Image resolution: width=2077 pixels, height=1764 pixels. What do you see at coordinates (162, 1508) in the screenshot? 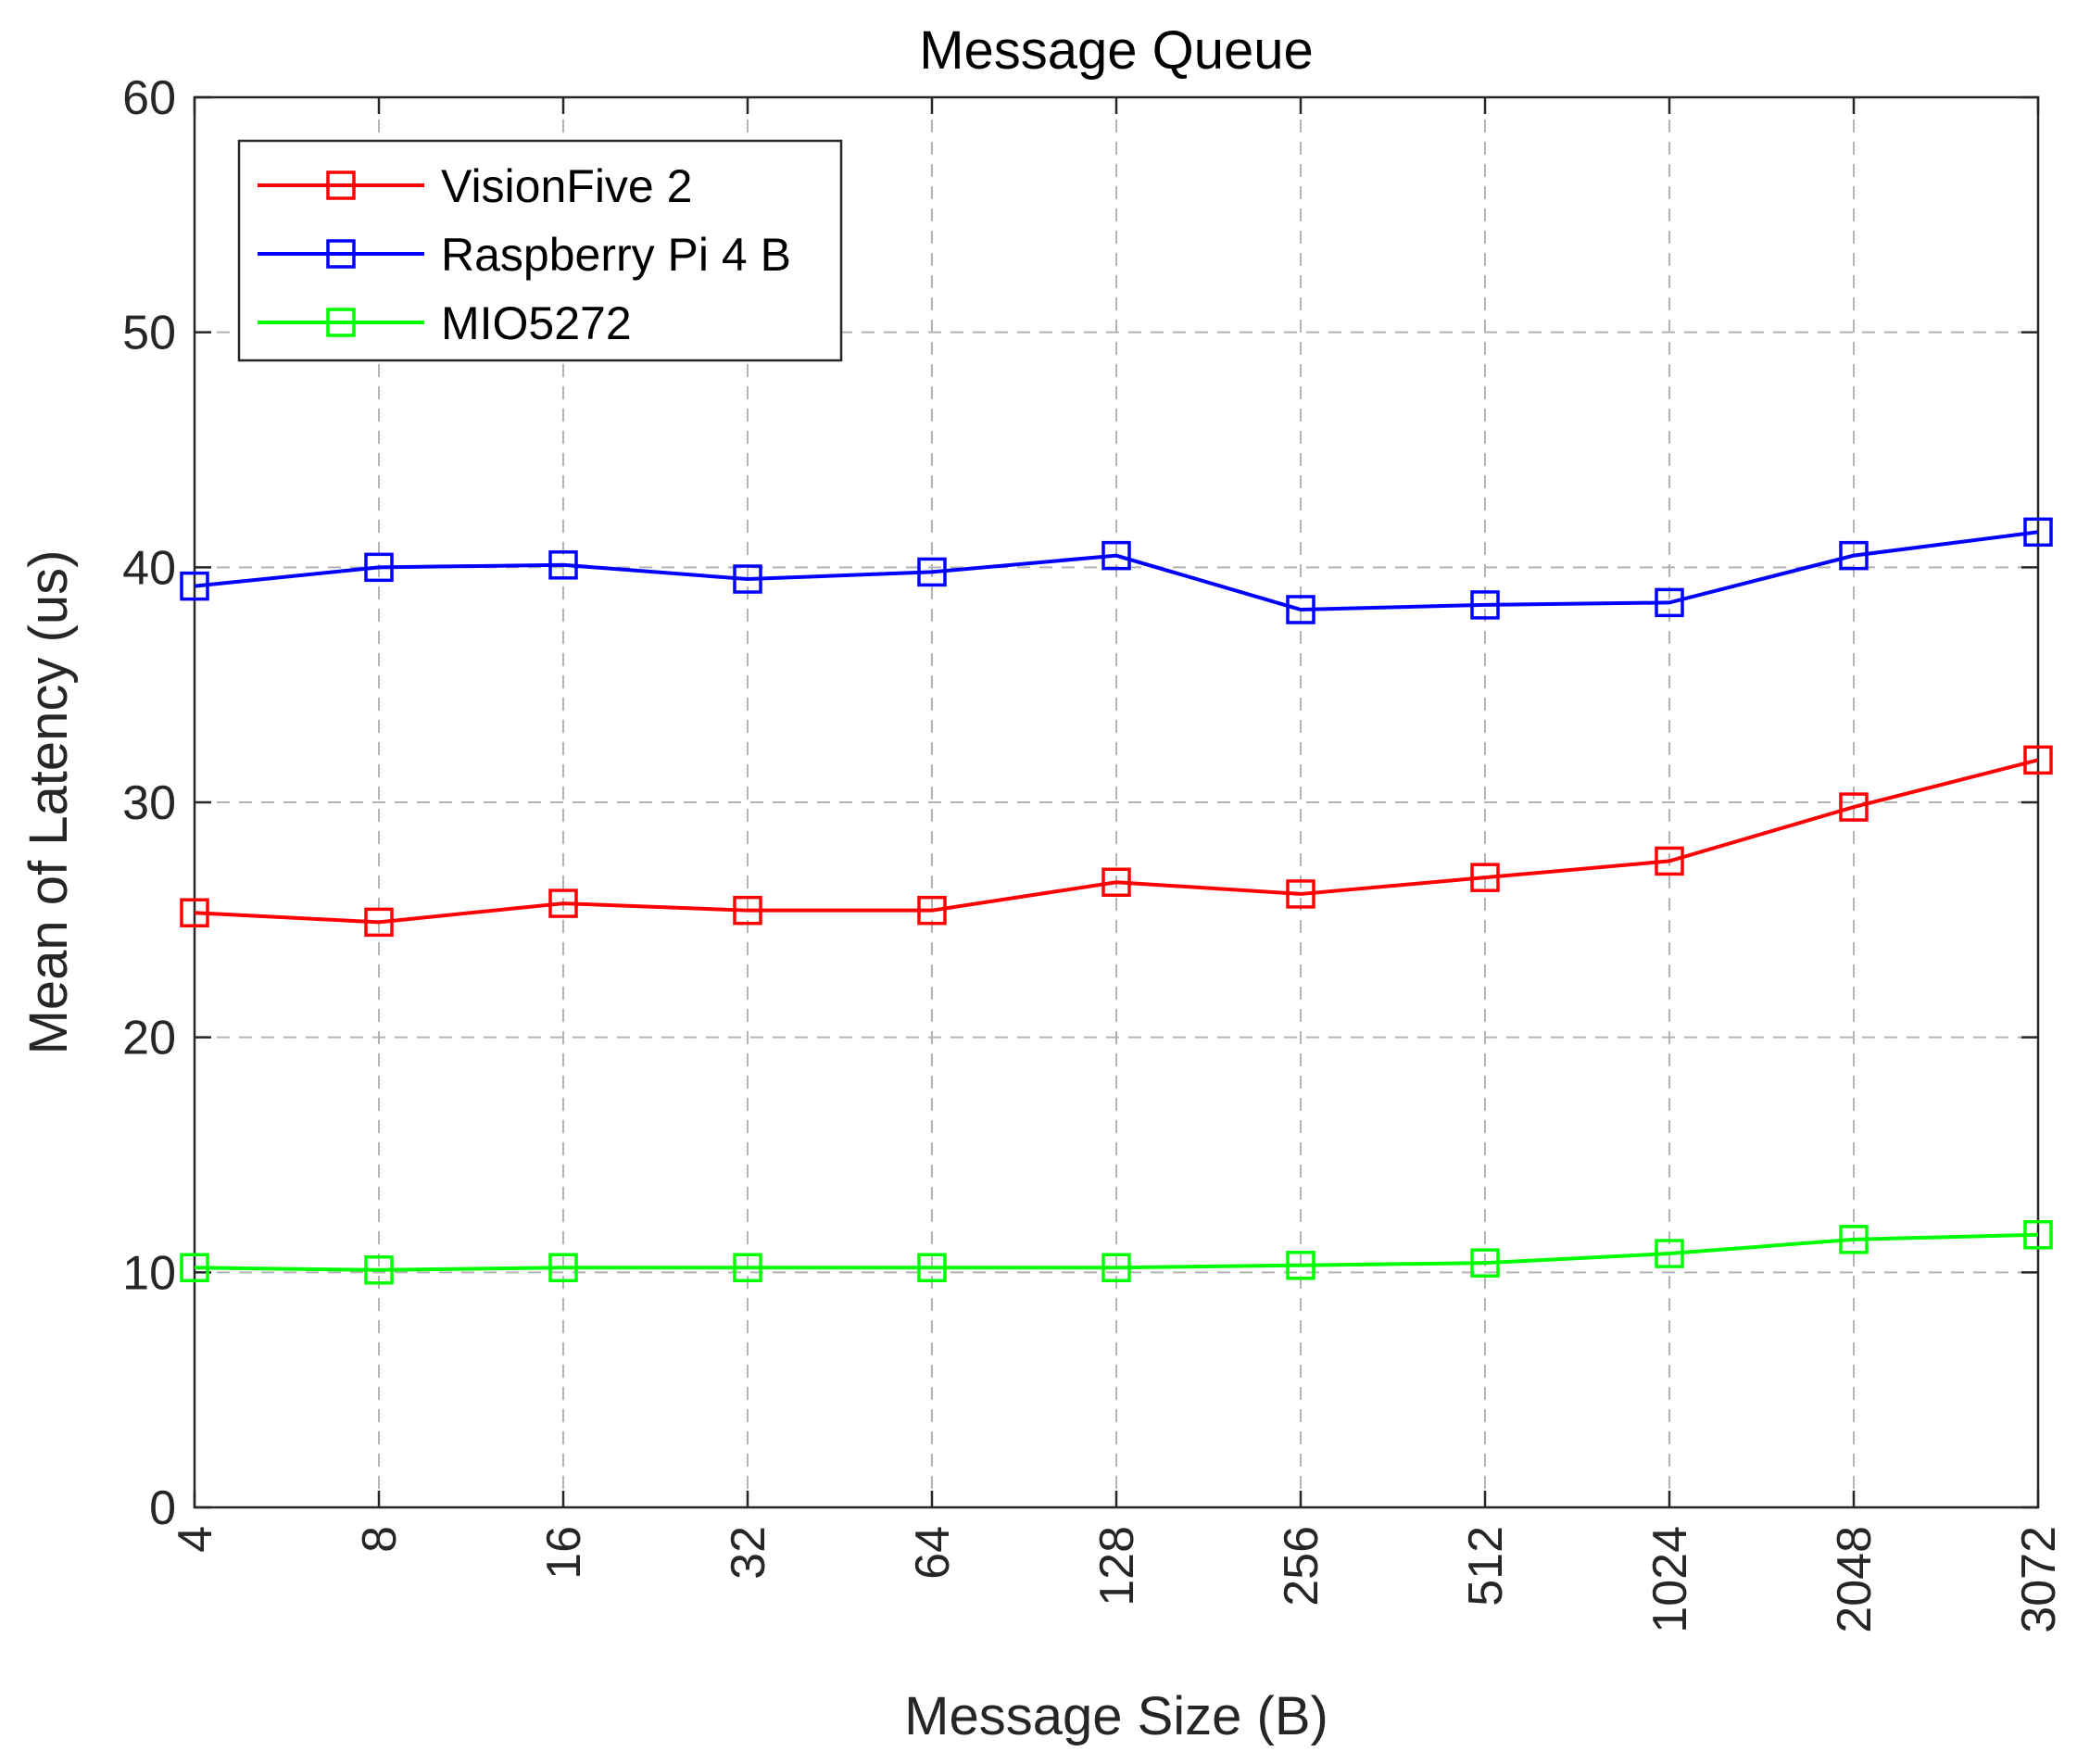
I see `y-tick-label: 0` at bounding box center [162, 1508].